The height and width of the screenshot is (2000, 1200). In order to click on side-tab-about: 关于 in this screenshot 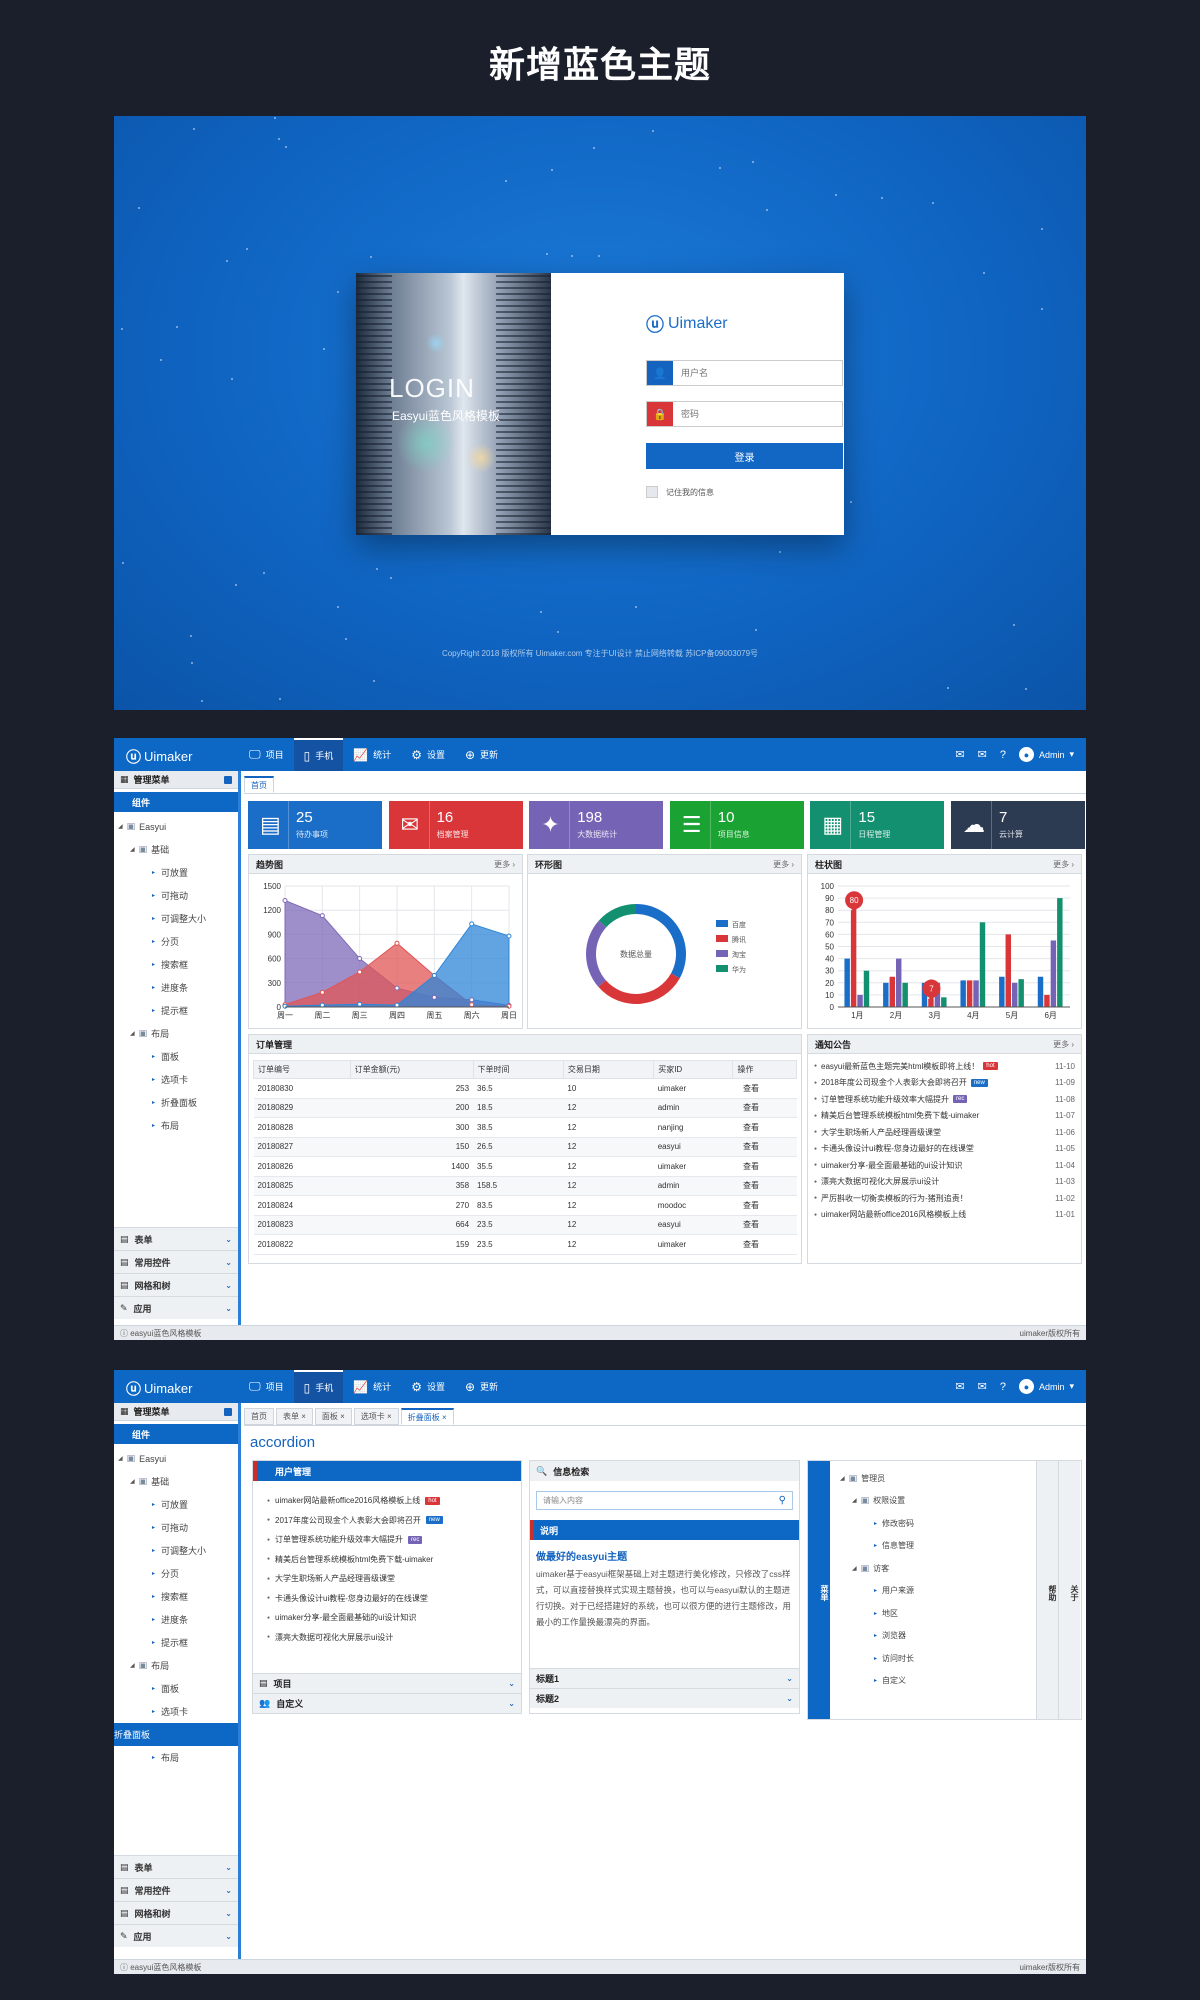, I will do `click(1069, 1590)`.